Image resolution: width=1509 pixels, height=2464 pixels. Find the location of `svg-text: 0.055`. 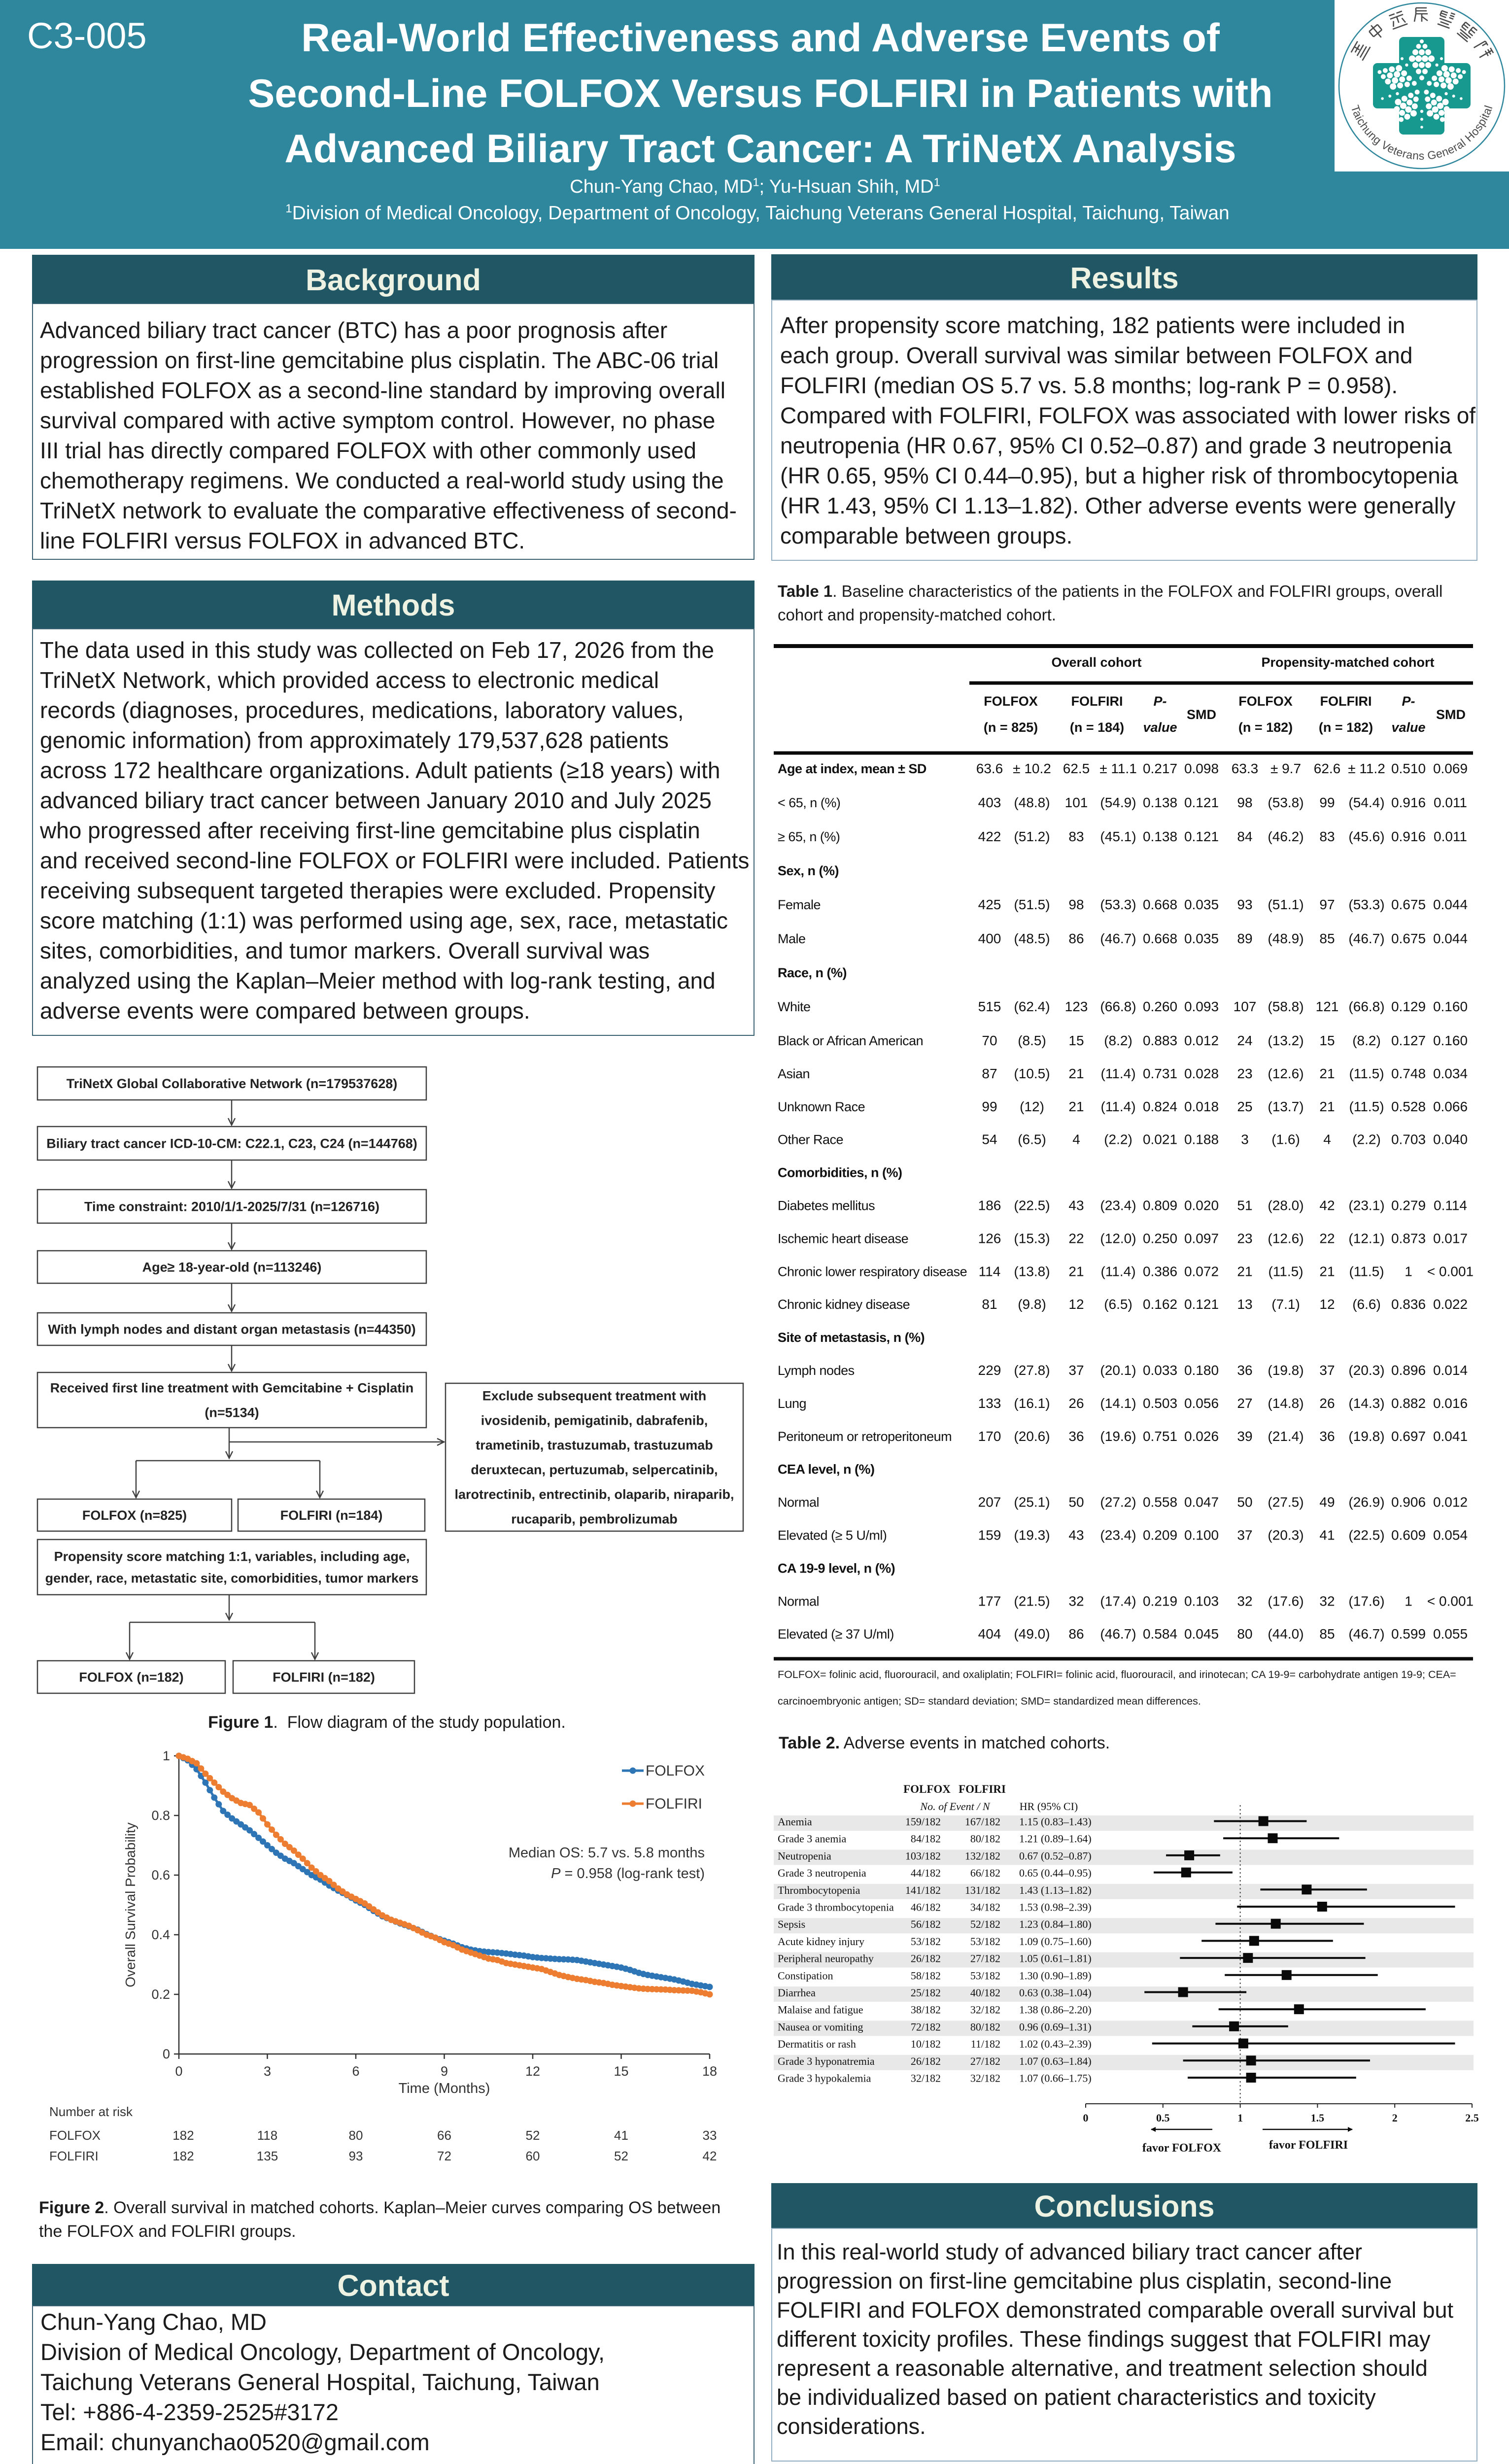

svg-text: 0.055 is located at coordinates (1450, 1634).